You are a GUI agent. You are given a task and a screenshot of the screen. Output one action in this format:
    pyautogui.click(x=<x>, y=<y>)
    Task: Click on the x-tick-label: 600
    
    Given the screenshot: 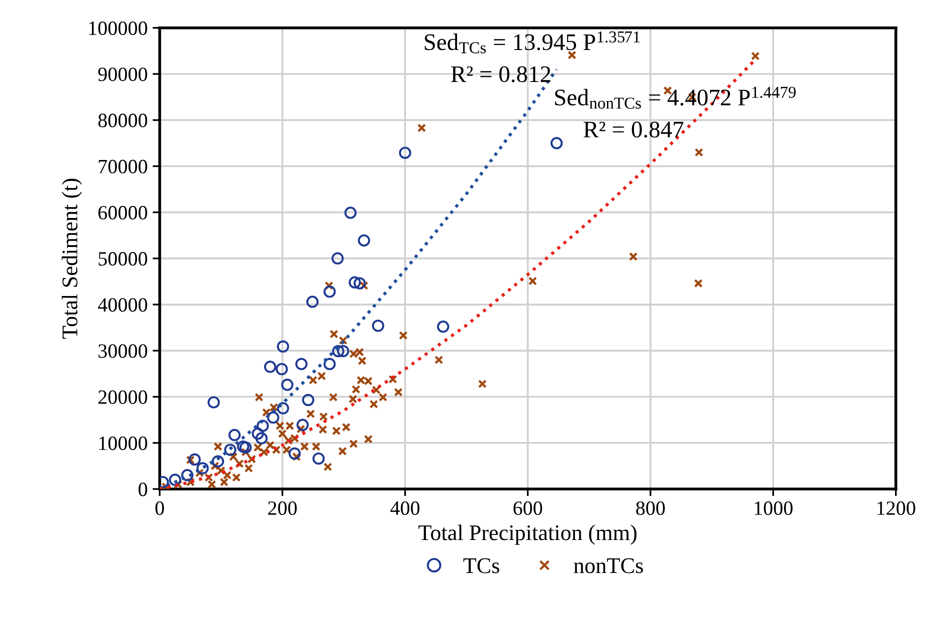 What is the action you would take?
    pyautogui.click(x=528, y=508)
    